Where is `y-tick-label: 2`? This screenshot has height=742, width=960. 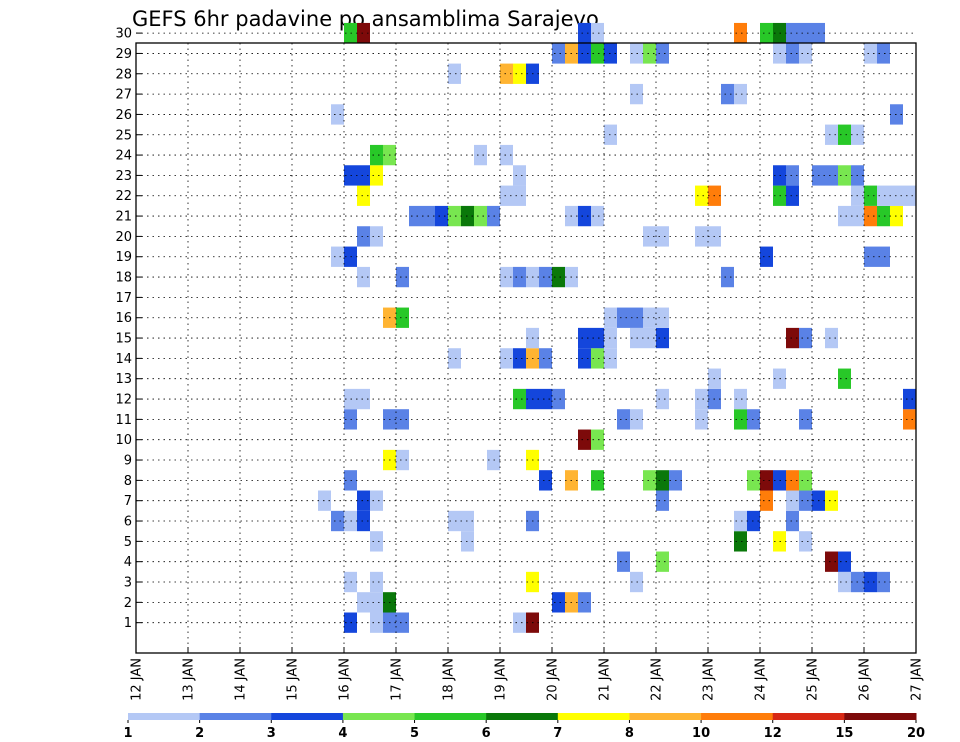 y-tick-label: 2 is located at coordinates (128, 603).